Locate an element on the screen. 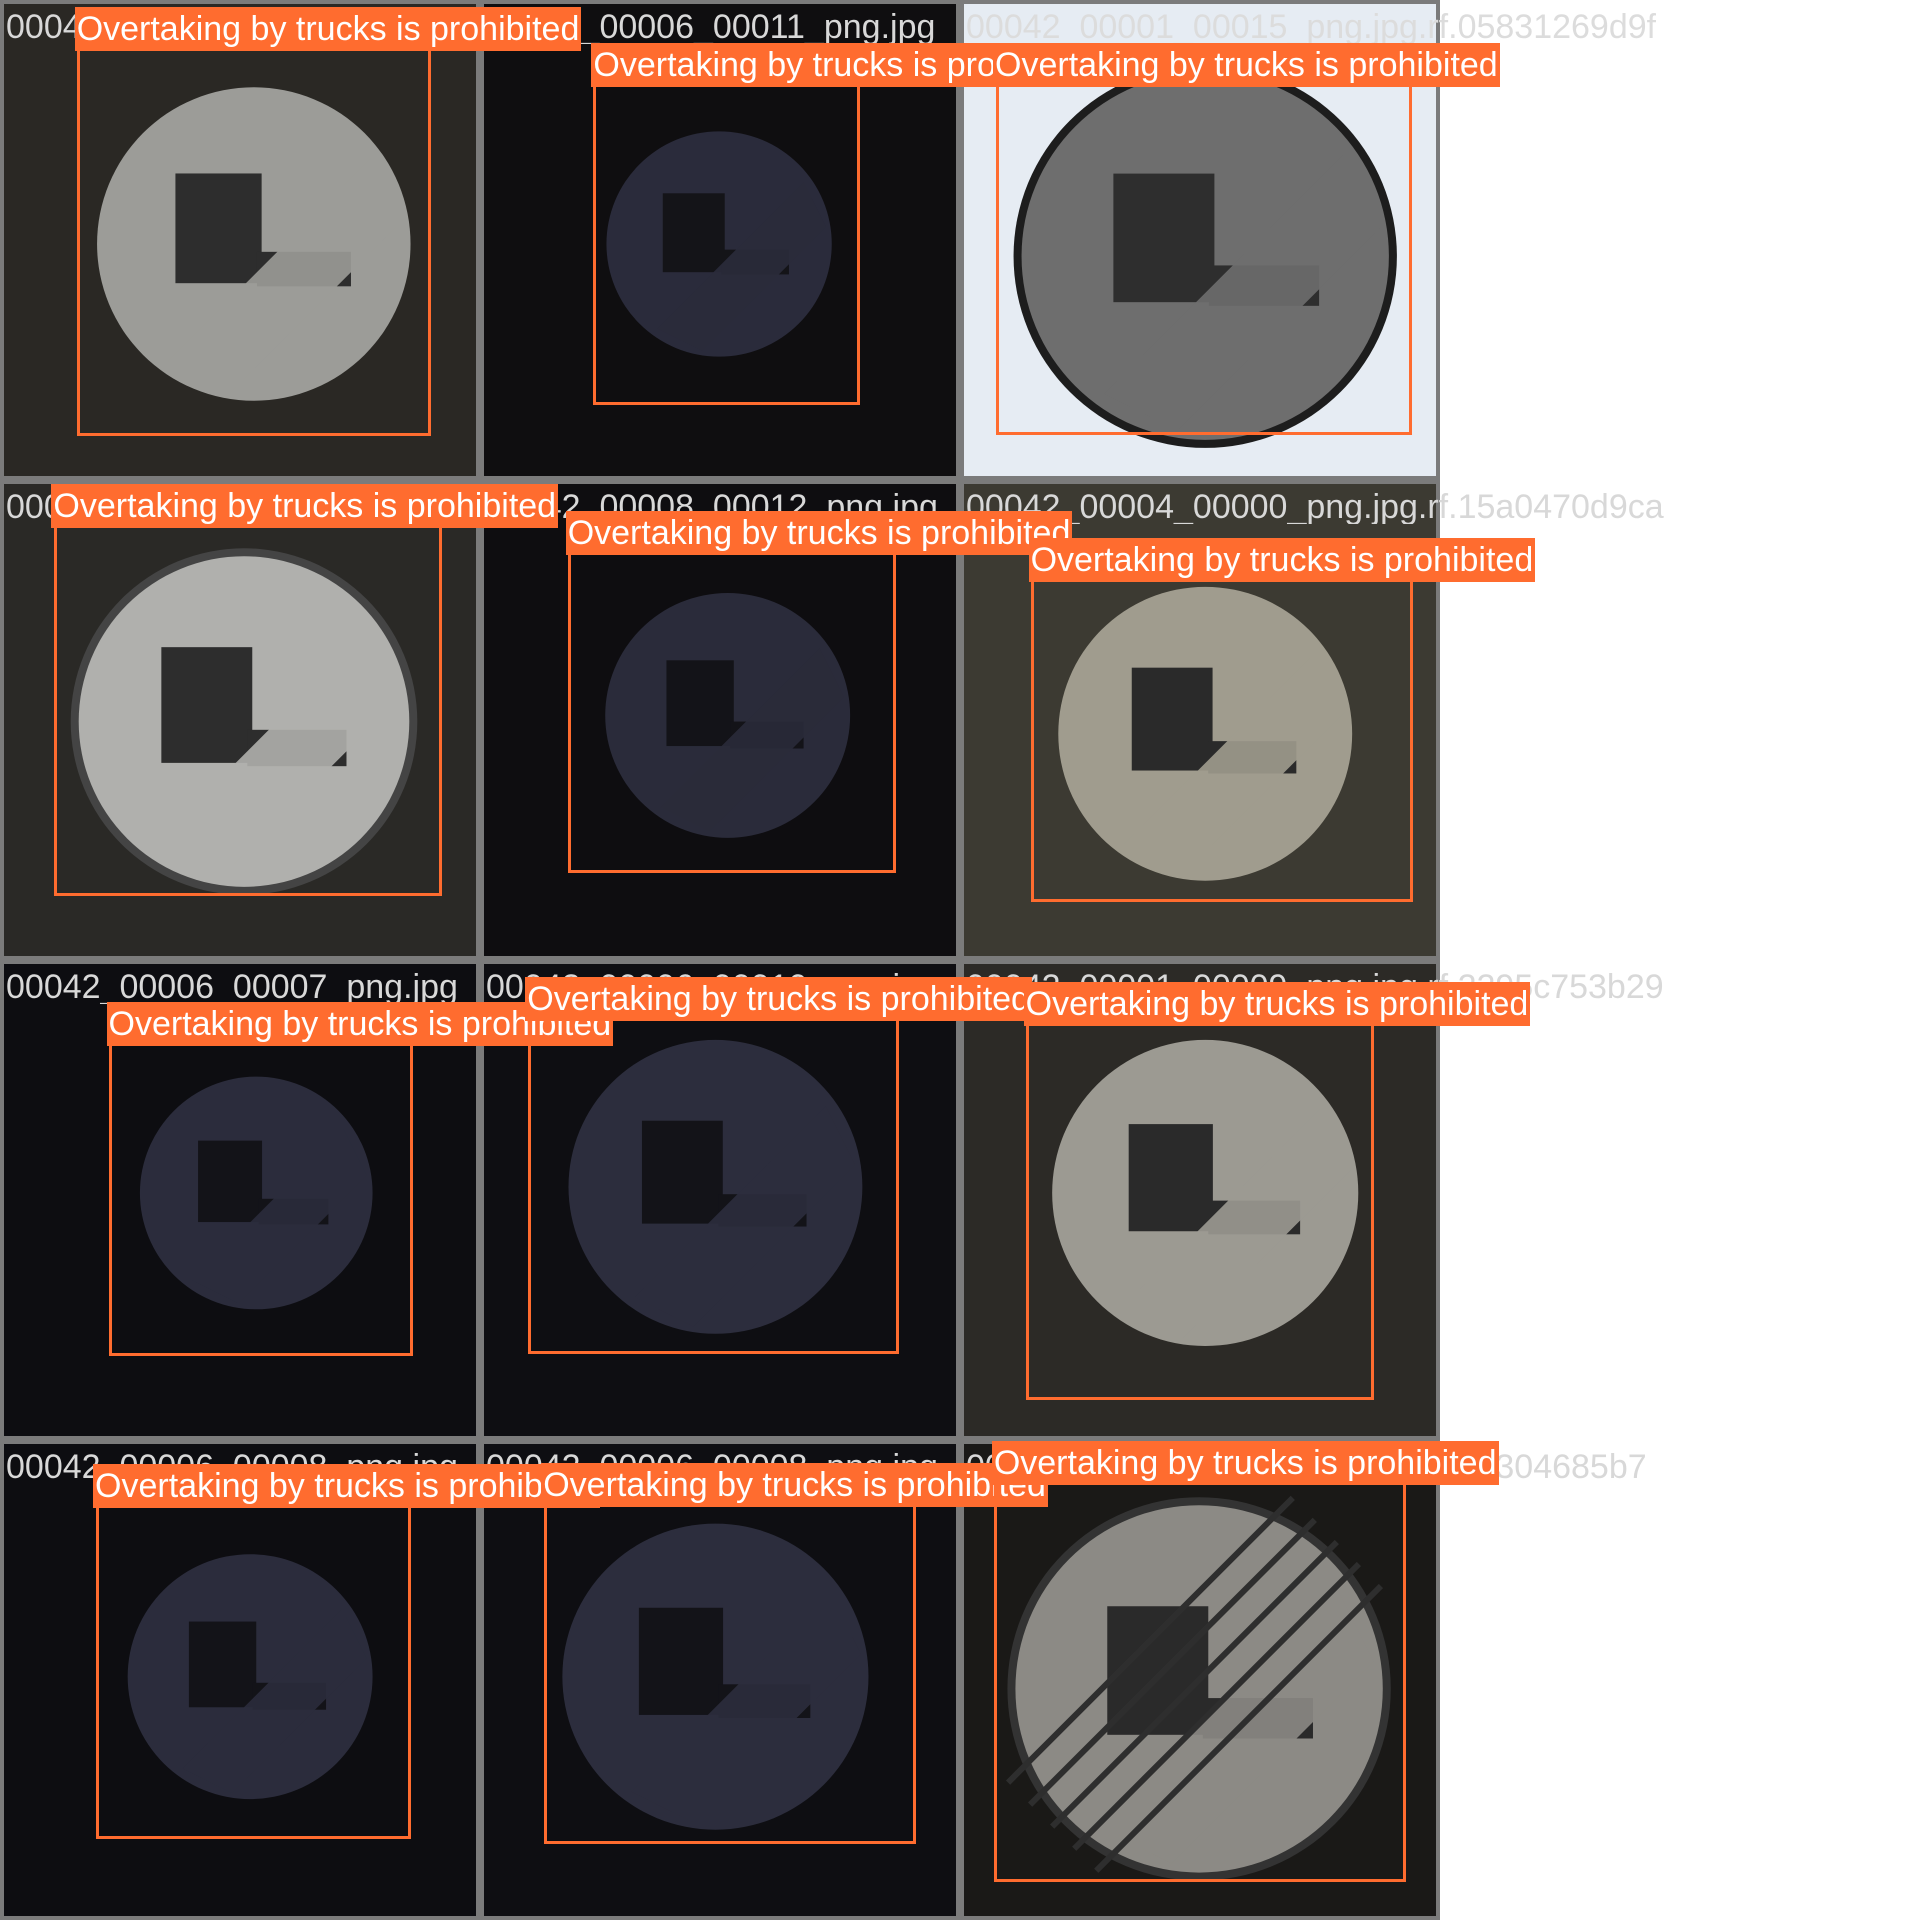 This screenshot has width=1920, height=1920. tile-filename: 00042_00006_00007_png.jpg is located at coordinates (232, 987).